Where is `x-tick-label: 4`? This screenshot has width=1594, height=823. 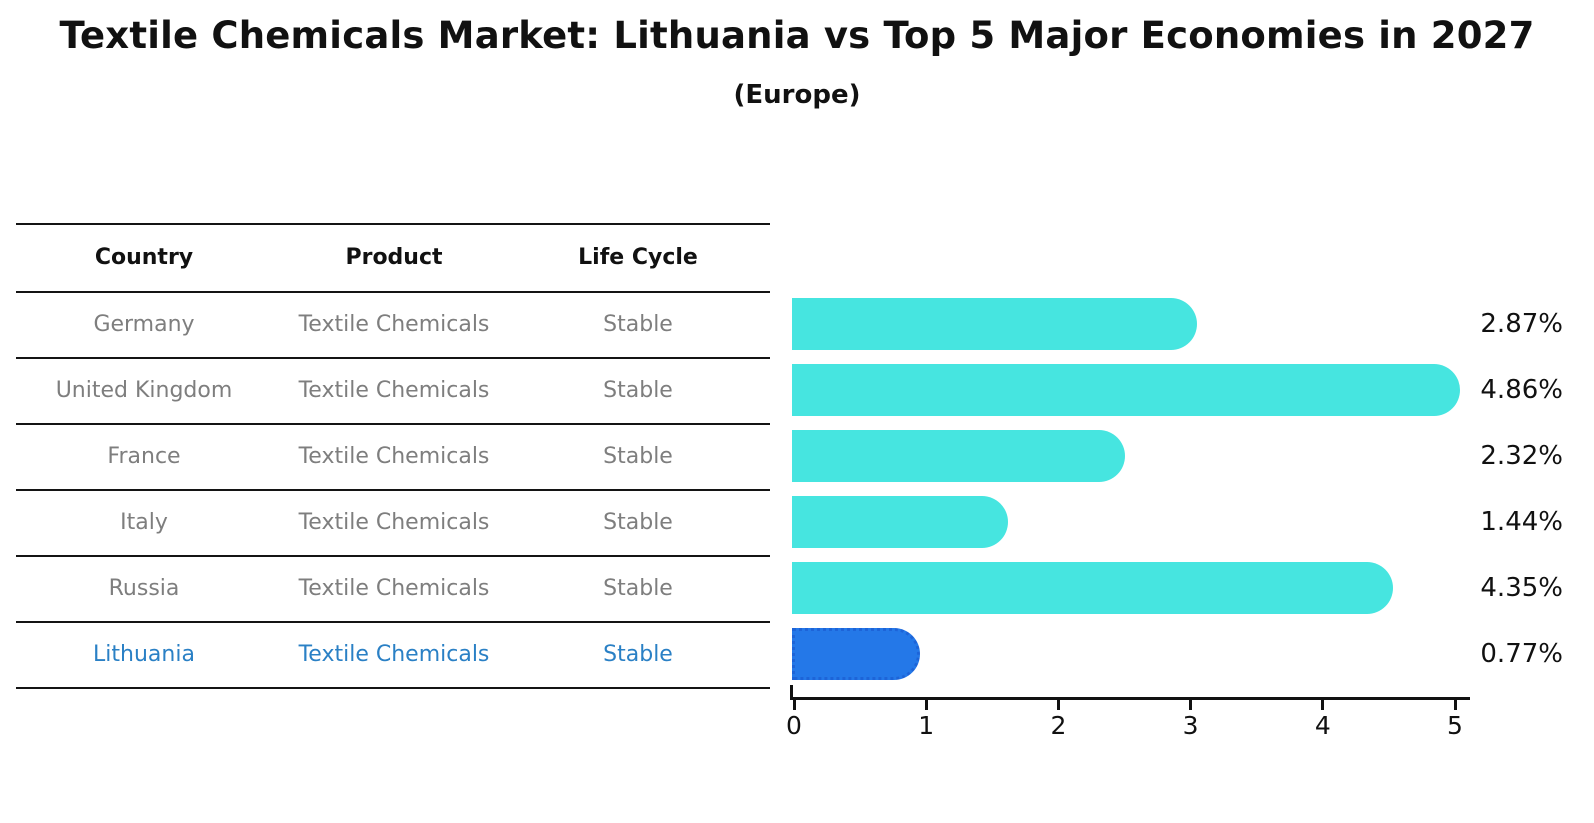
x-tick-label: 4 is located at coordinates (1322, 725).